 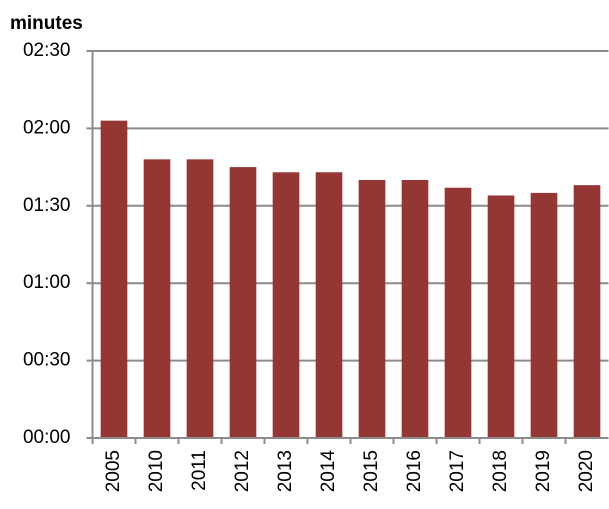 What do you see at coordinates (543, 471) in the screenshot?
I see `x-tick-label: 2019` at bounding box center [543, 471].